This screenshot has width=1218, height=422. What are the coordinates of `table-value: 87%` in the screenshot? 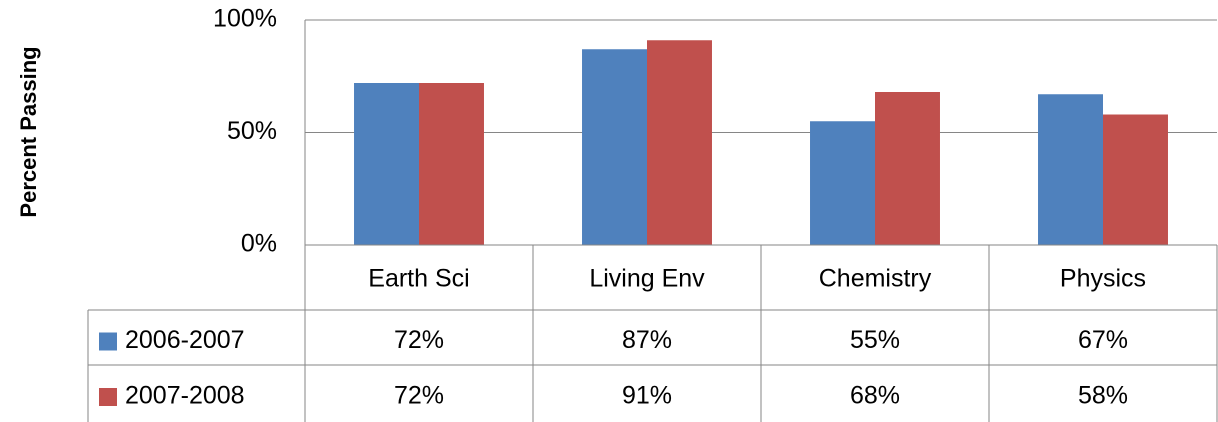 It's located at (647, 340).